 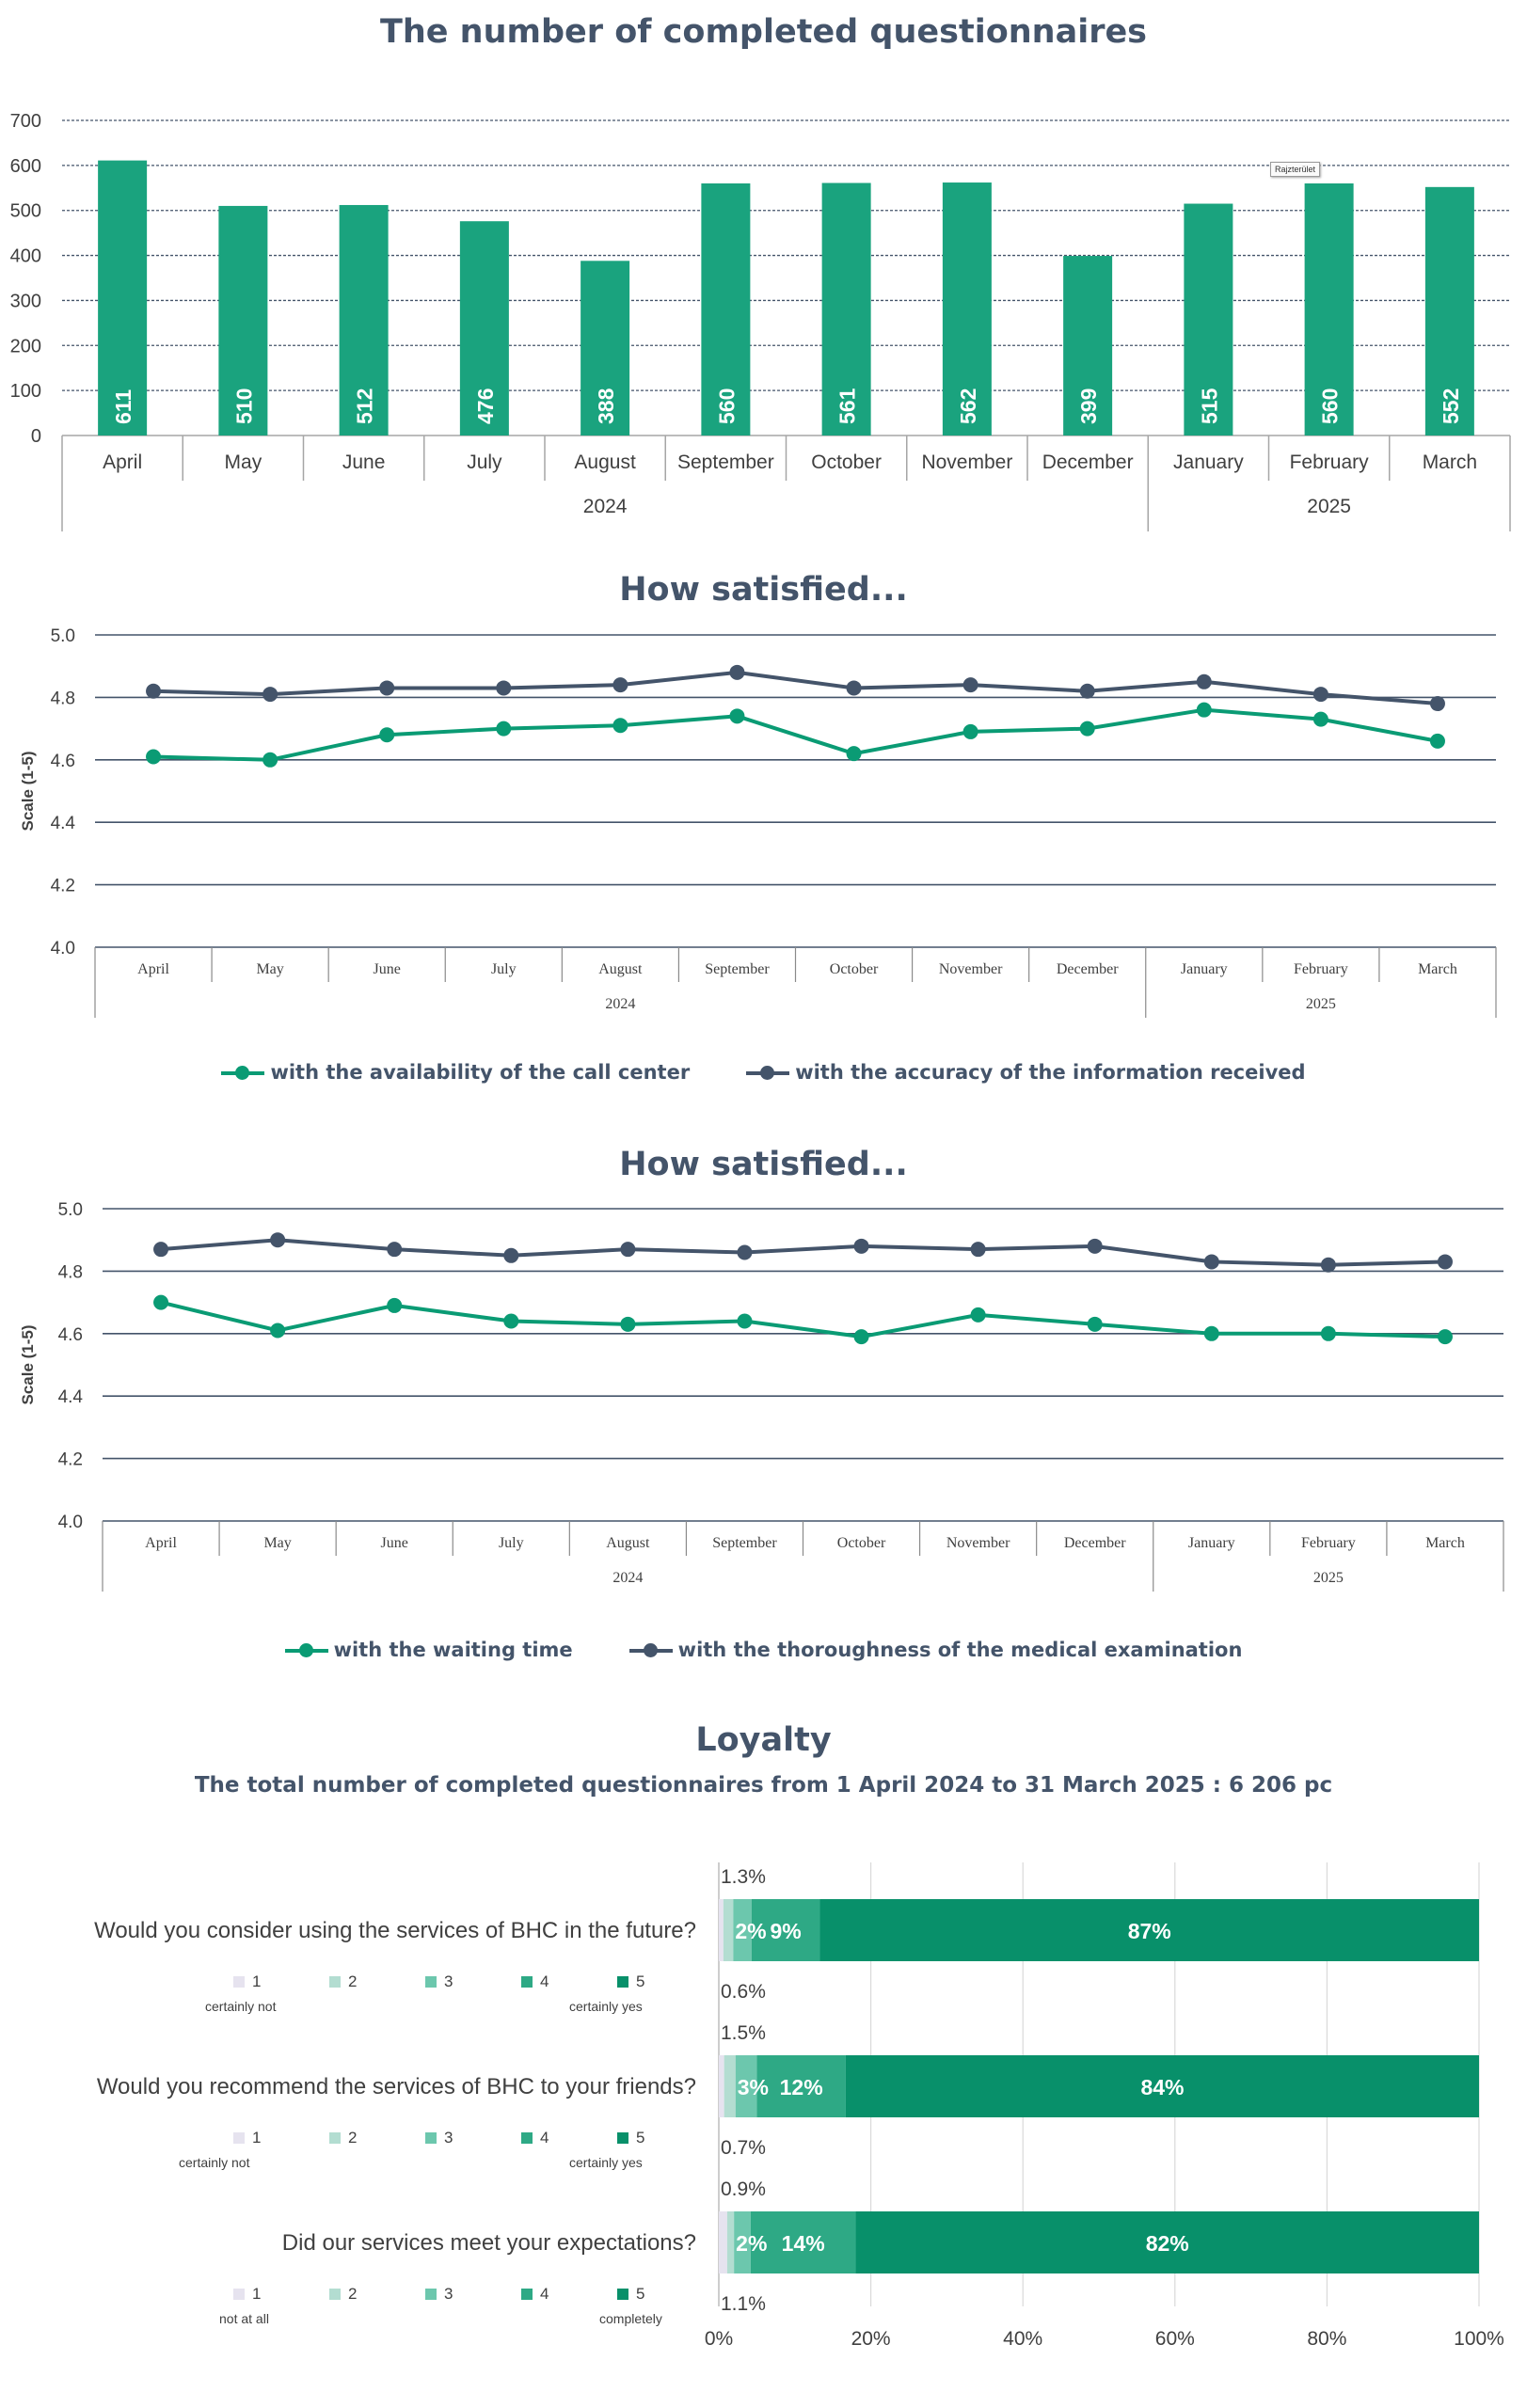 What do you see at coordinates (455, 1073) in the screenshot?
I see `legend-item: with the availability of the call center` at bounding box center [455, 1073].